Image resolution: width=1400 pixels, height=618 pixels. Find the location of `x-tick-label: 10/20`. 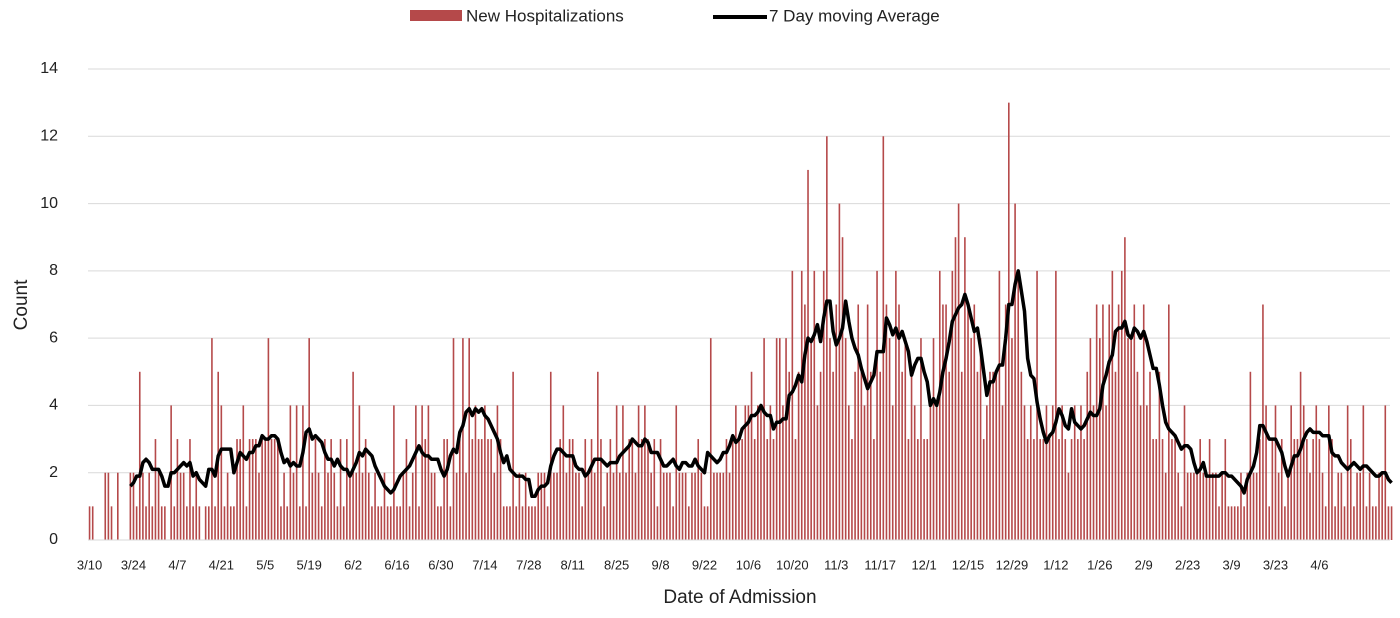

x-tick-label: 10/20 is located at coordinates (792, 564).